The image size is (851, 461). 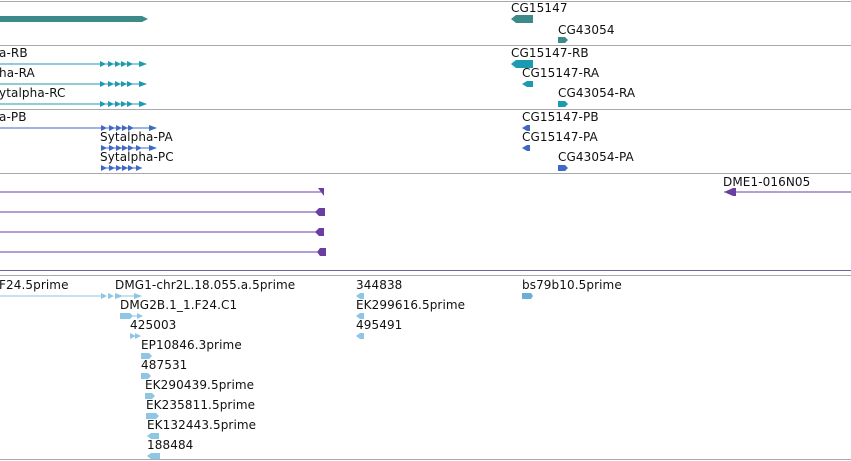 What do you see at coordinates (191, 345) in the screenshot?
I see `est-label: EP10846.3prime` at bounding box center [191, 345].